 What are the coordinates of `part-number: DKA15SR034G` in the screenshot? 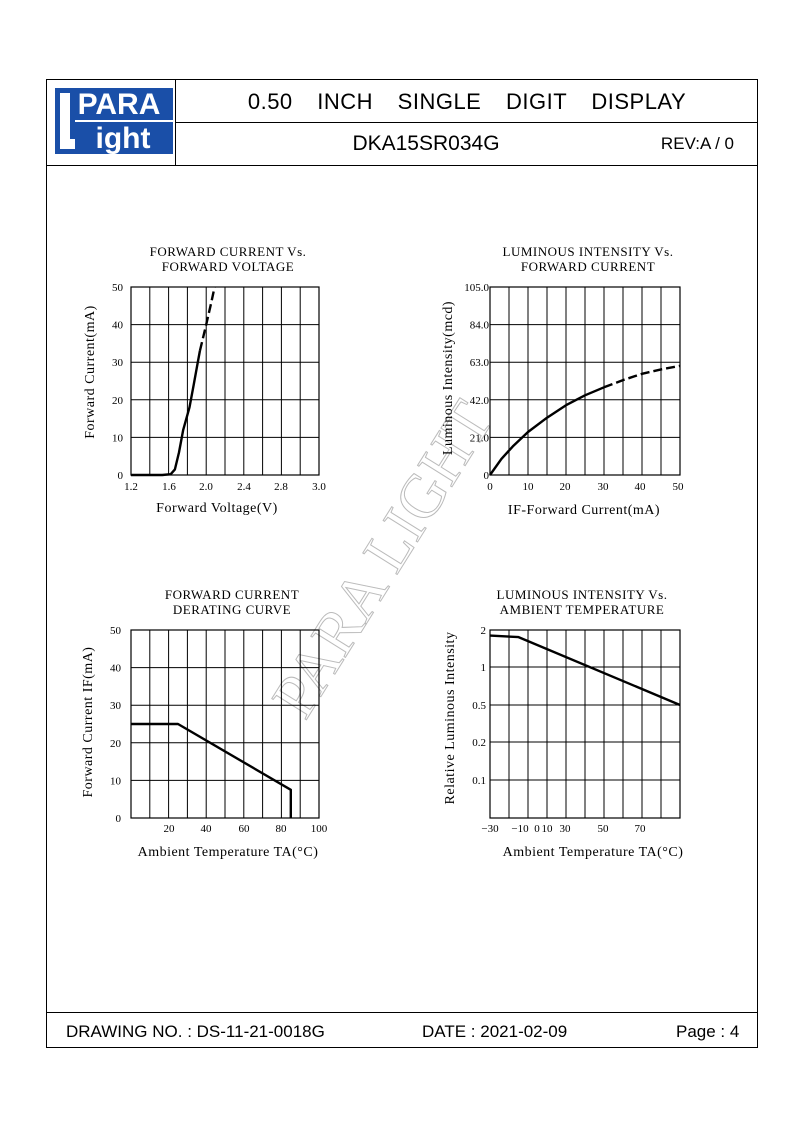 It's located at (426, 143).